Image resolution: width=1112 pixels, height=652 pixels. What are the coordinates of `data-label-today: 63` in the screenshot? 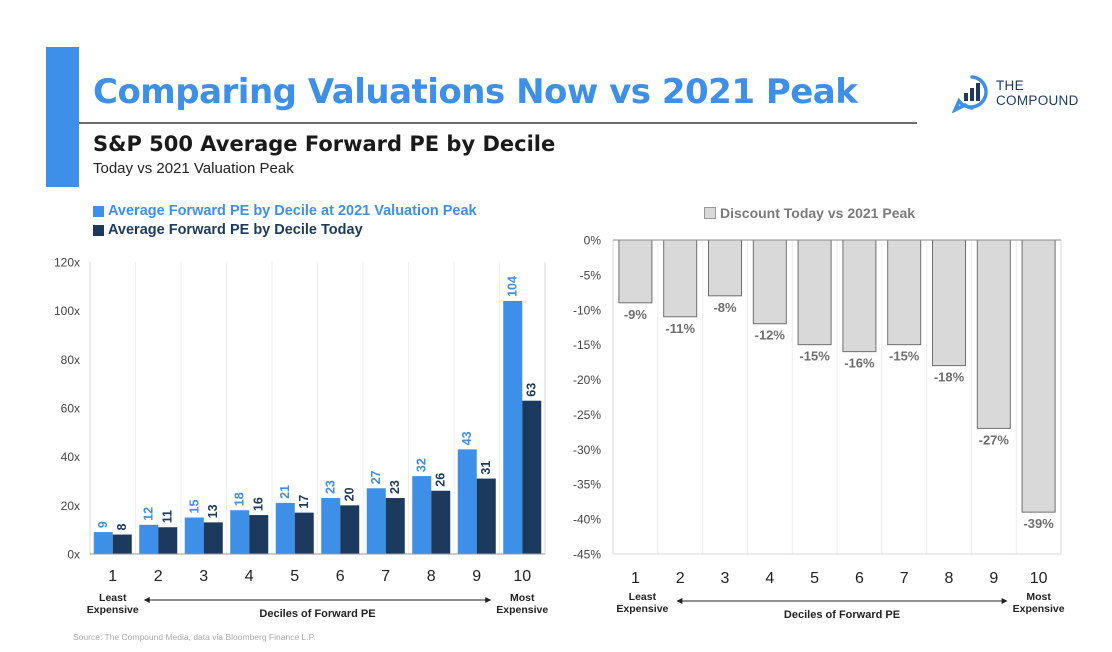 It's located at (532, 390).